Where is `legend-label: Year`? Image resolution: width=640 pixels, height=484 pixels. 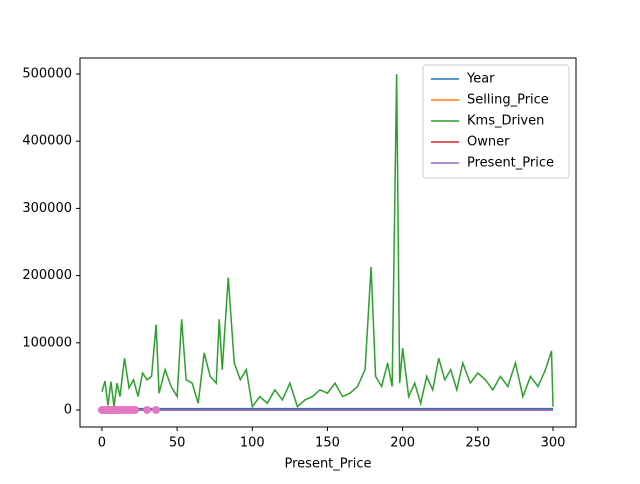 legend-label: Year is located at coordinates (480, 79).